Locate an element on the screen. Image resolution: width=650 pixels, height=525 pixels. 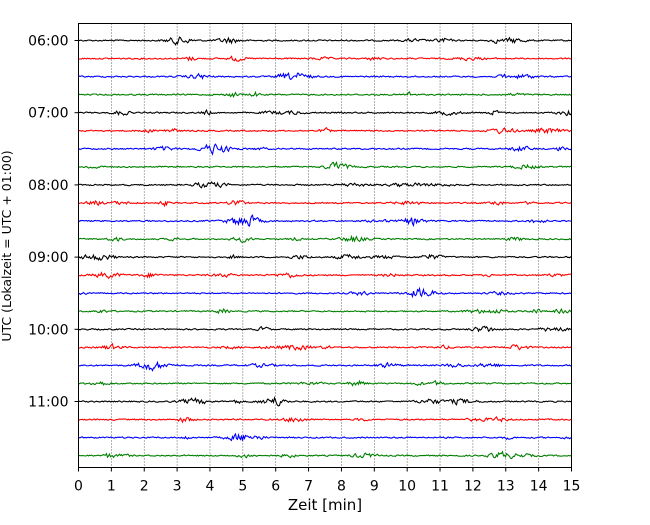
x-tick-label: 9 is located at coordinates (374, 487).